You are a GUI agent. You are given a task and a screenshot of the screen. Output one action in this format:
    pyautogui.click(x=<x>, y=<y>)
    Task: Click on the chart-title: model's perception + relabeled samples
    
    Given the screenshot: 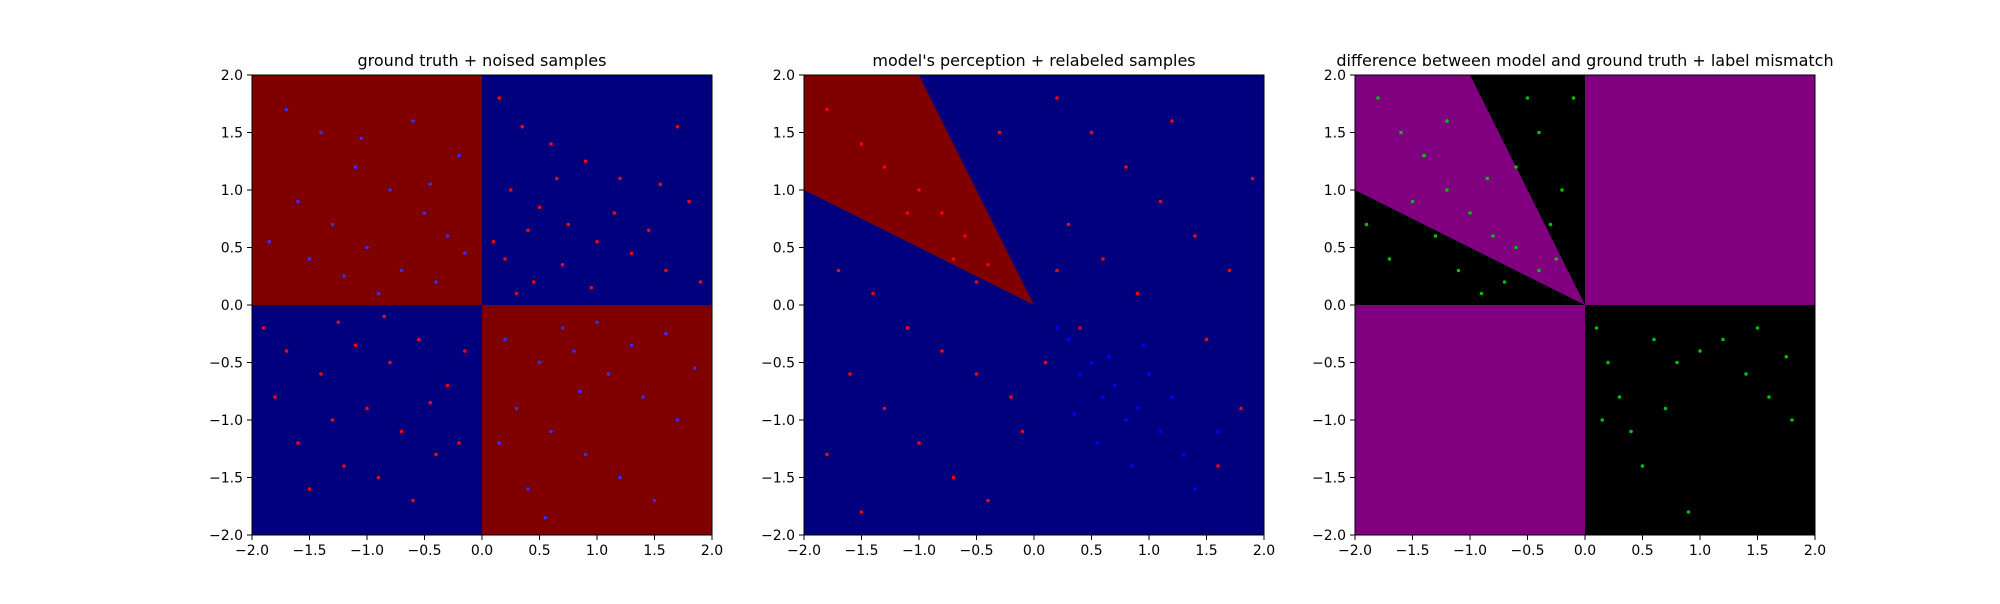 What is the action you would take?
    pyautogui.click(x=1033, y=60)
    